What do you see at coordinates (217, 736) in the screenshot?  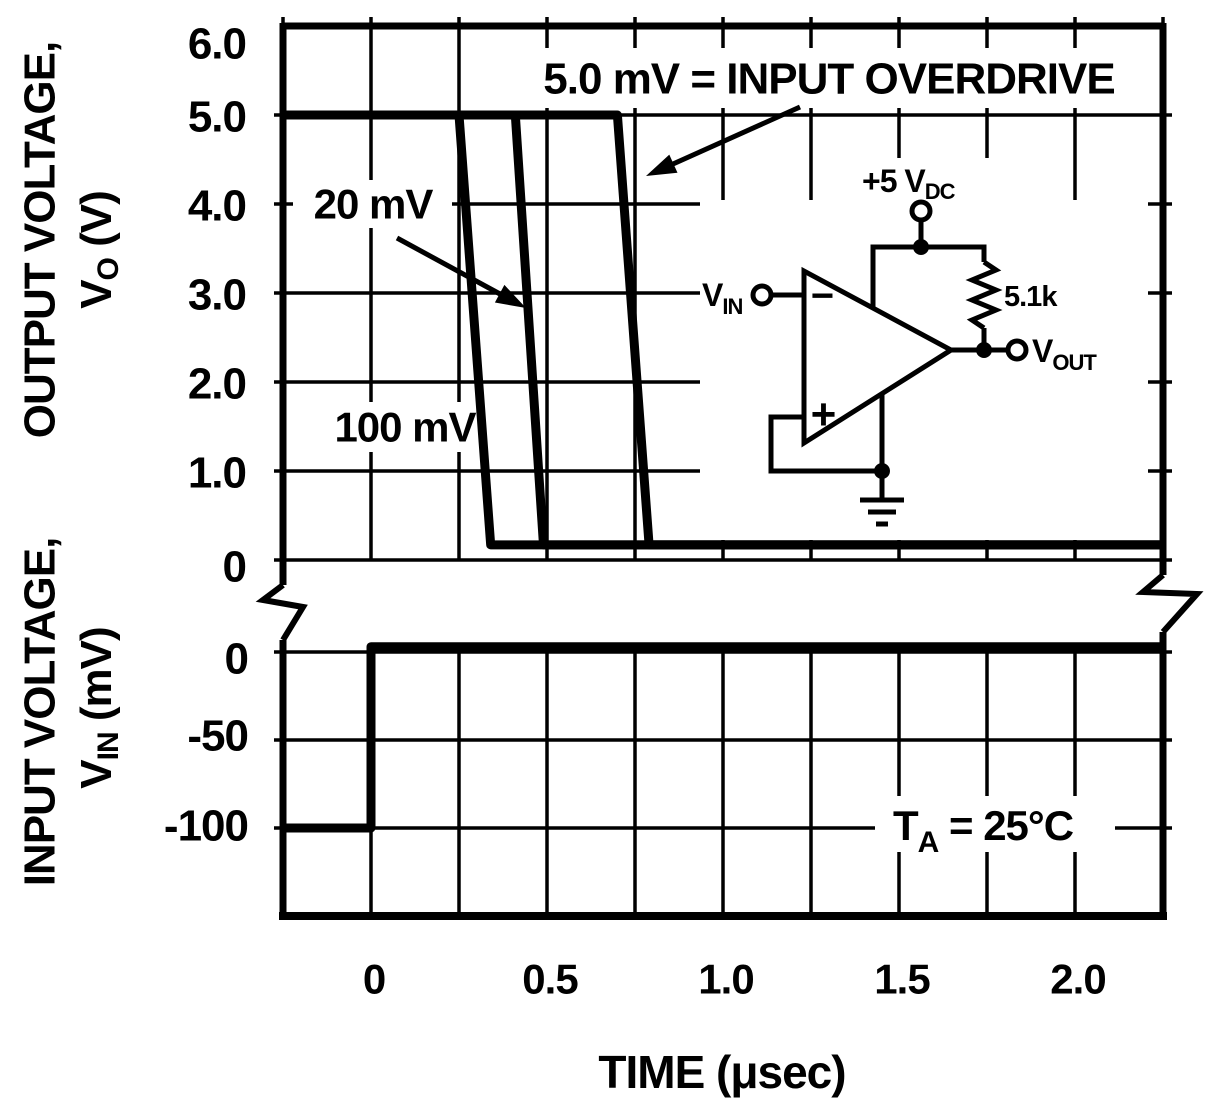 I see `ytick--50mv: -50` at bounding box center [217, 736].